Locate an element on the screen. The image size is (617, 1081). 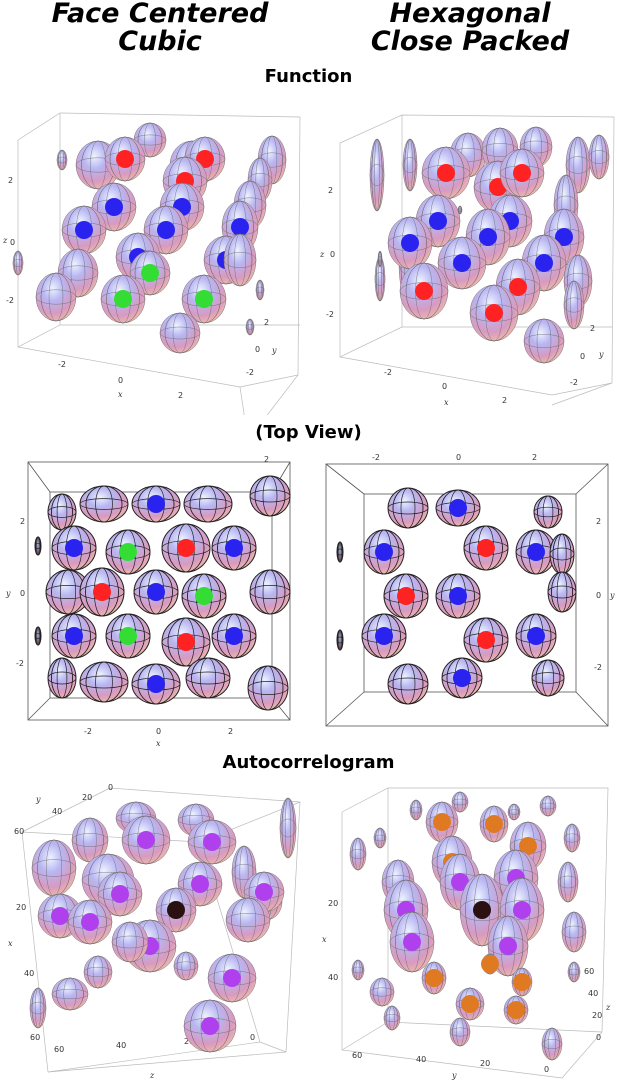
y-tick: -2 is located at coordinates (250, 372).